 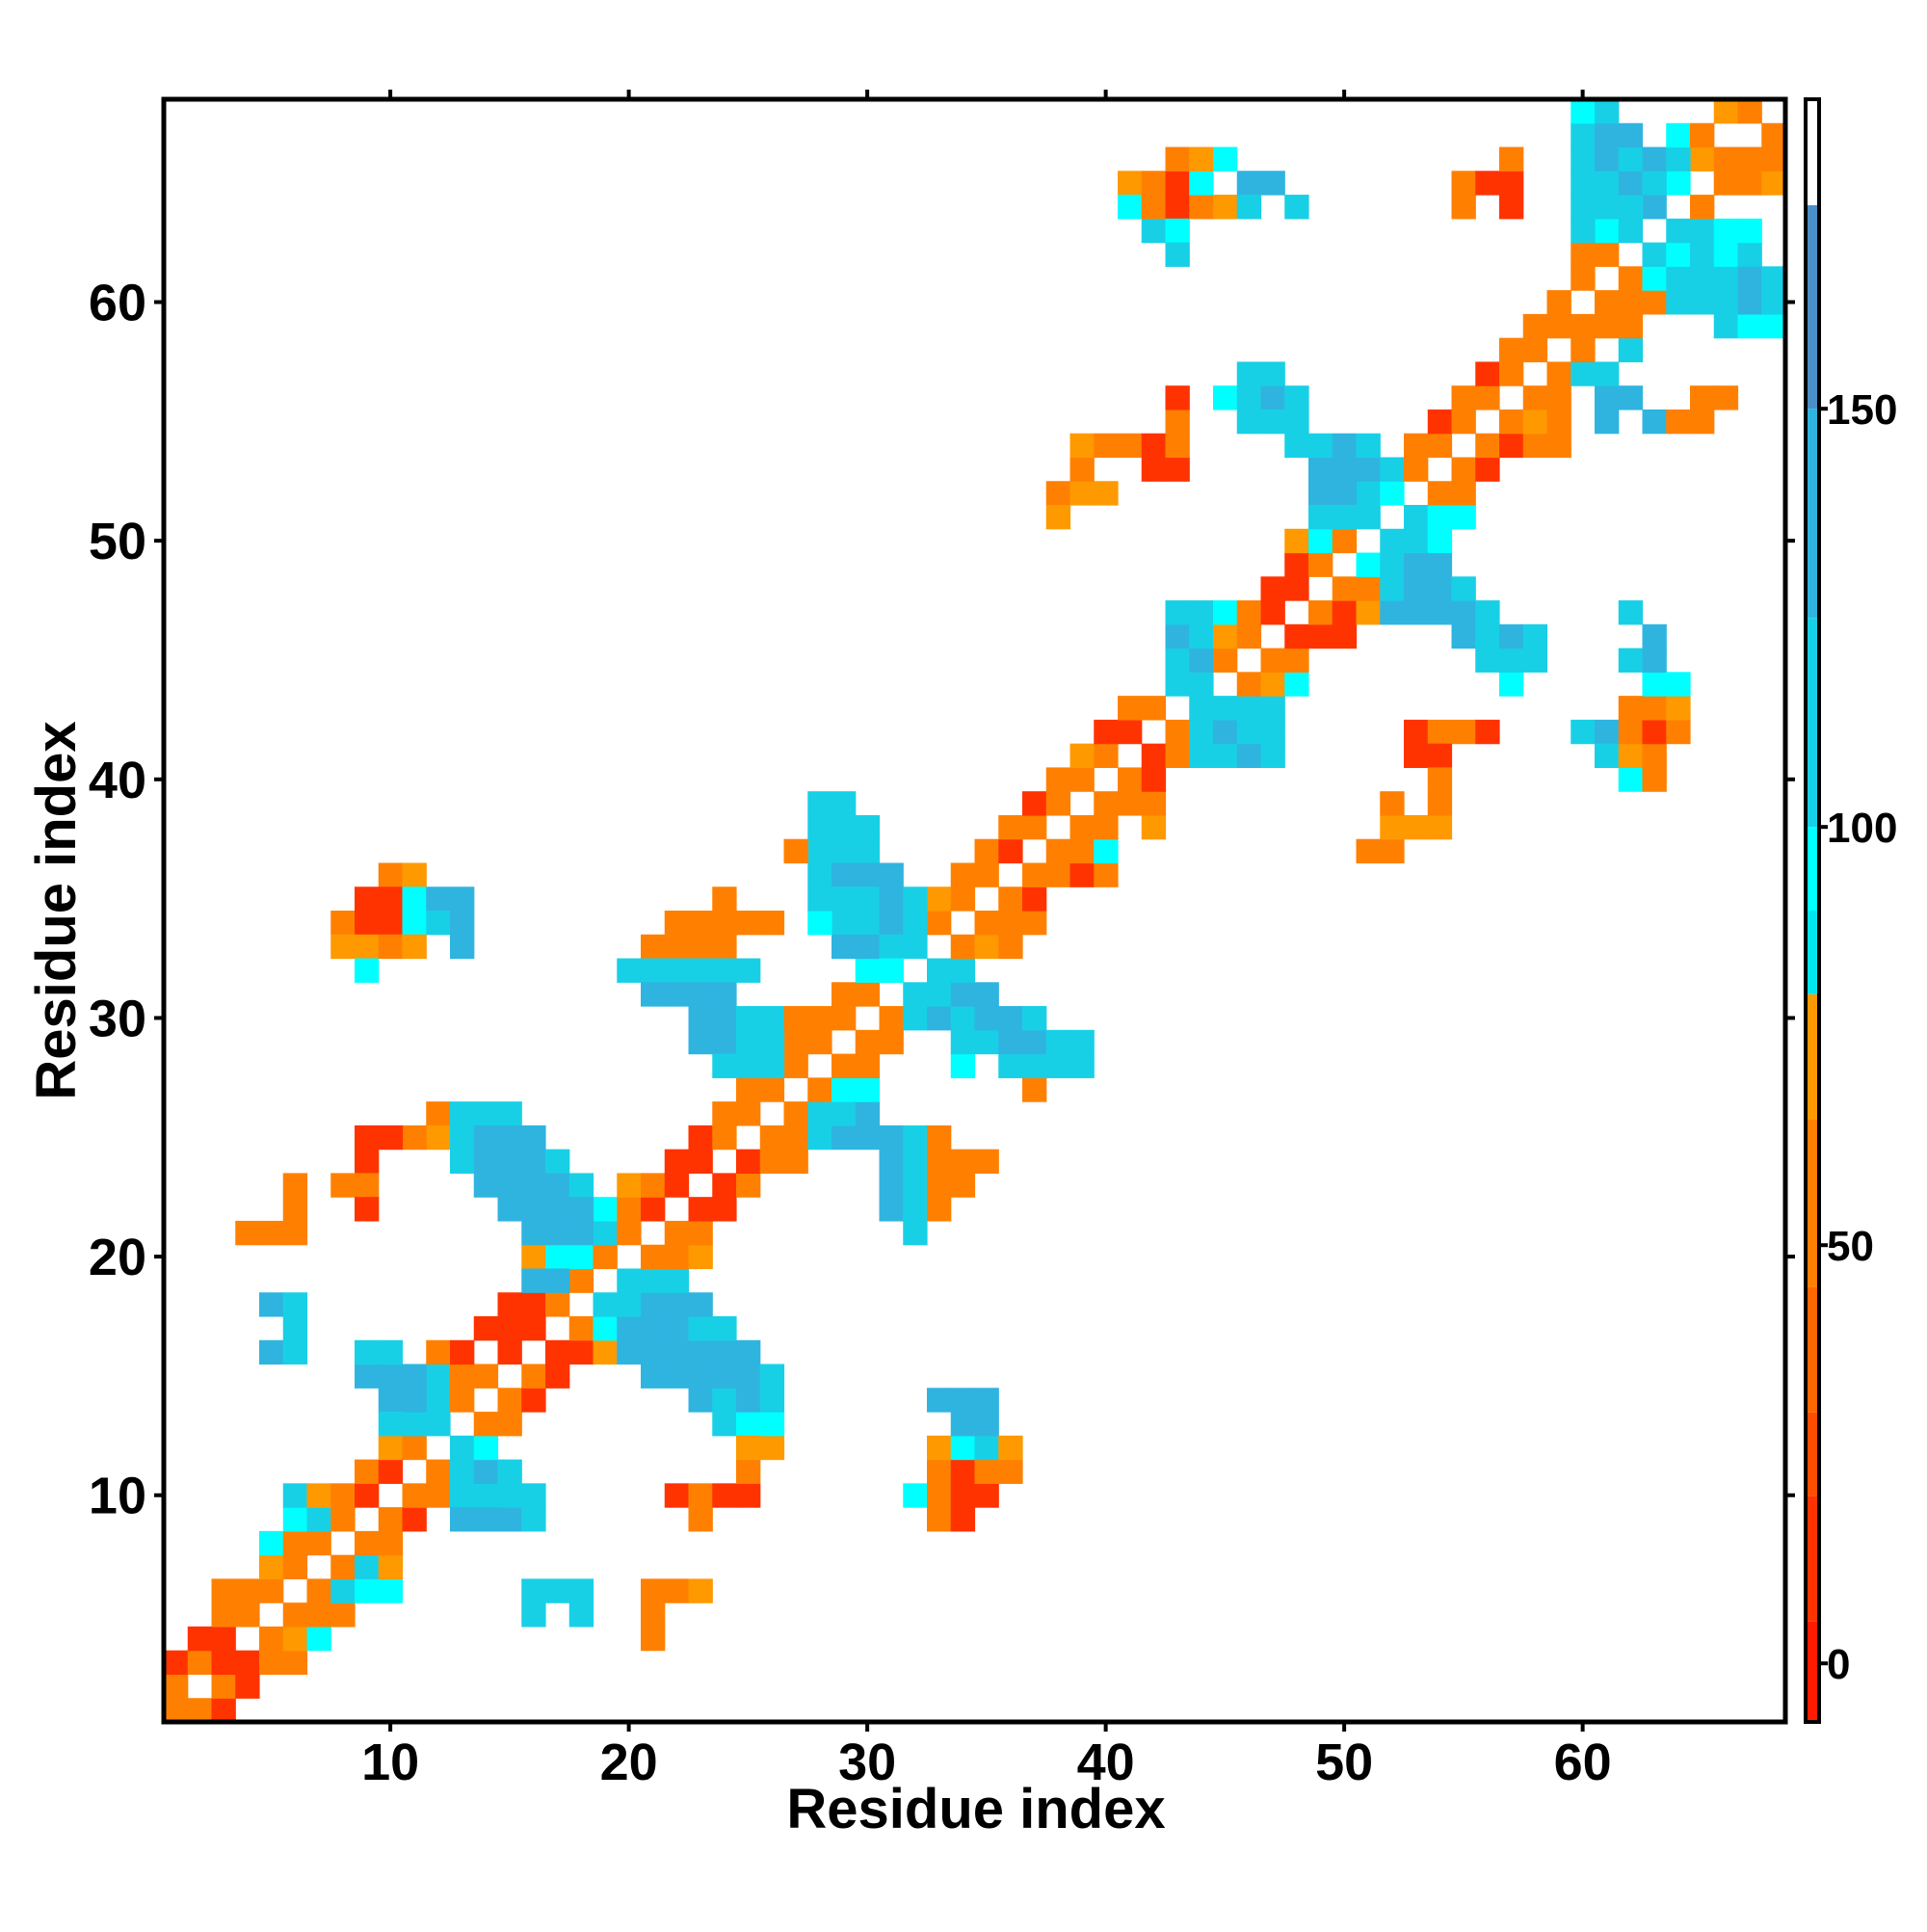 I want to click on x-tick-label: 20, so click(x=629, y=1762).